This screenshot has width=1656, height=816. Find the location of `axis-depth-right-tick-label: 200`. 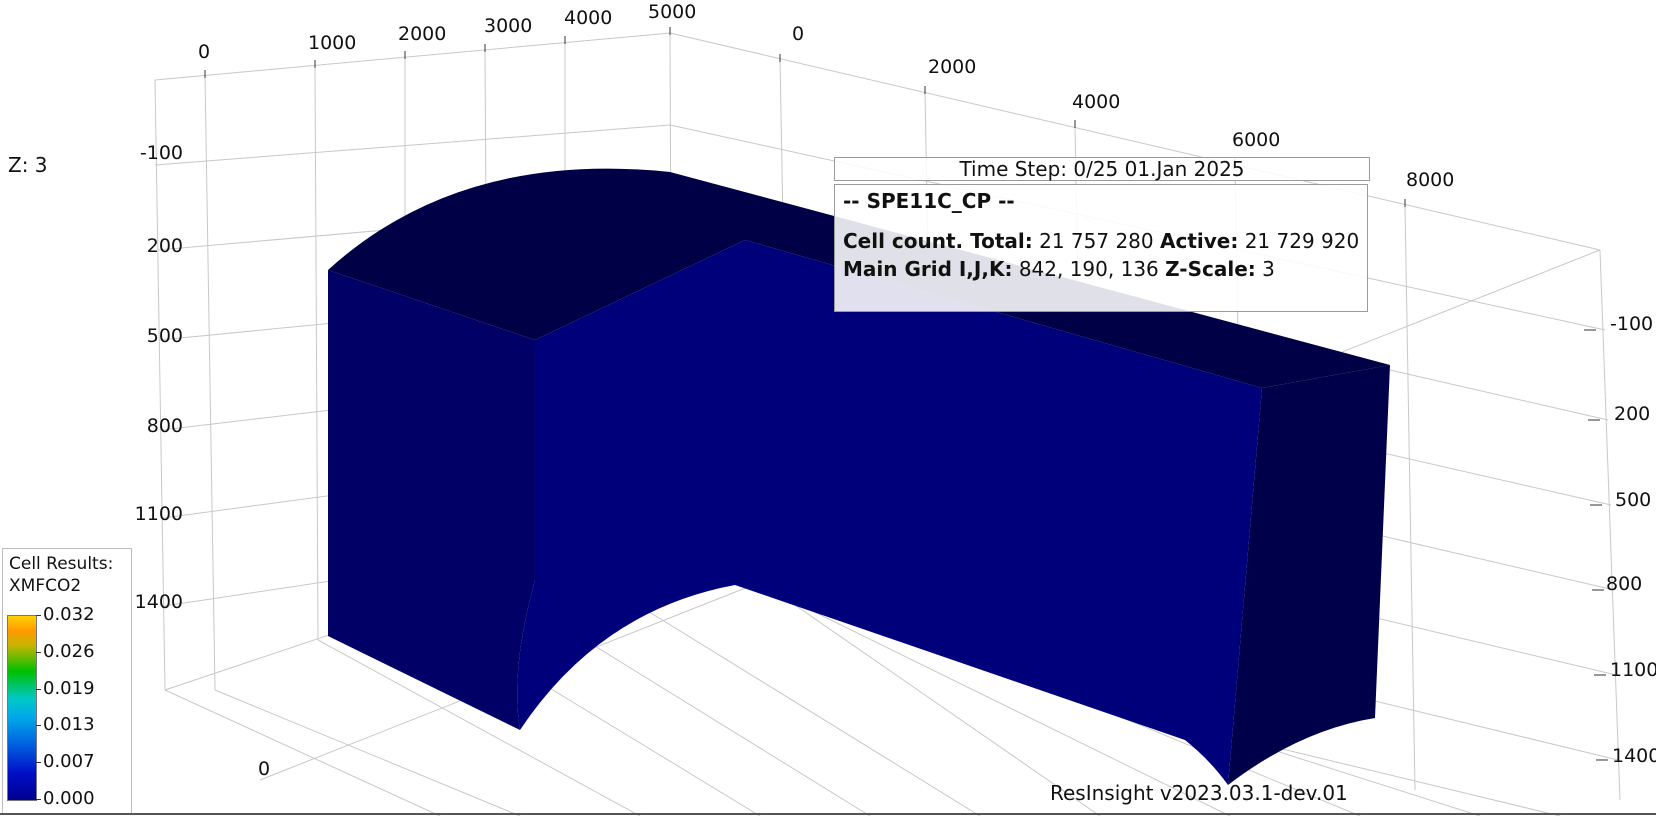

axis-depth-right-tick-label: 200 is located at coordinates (1632, 414).